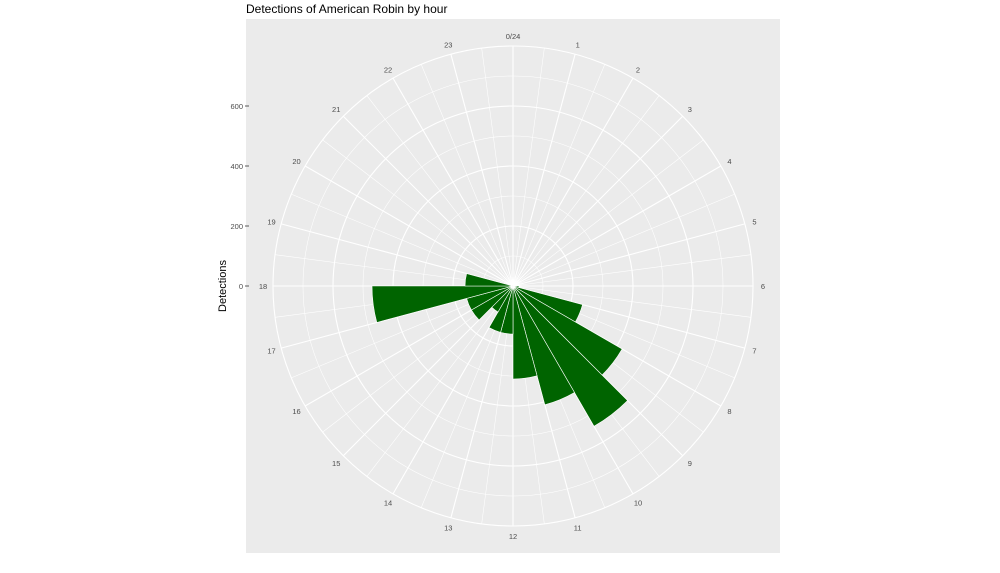 Image resolution: width=1000 pixels, height=573 pixels. Describe the element at coordinates (690, 109) in the screenshot. I see `angle-label: 3` at that location.